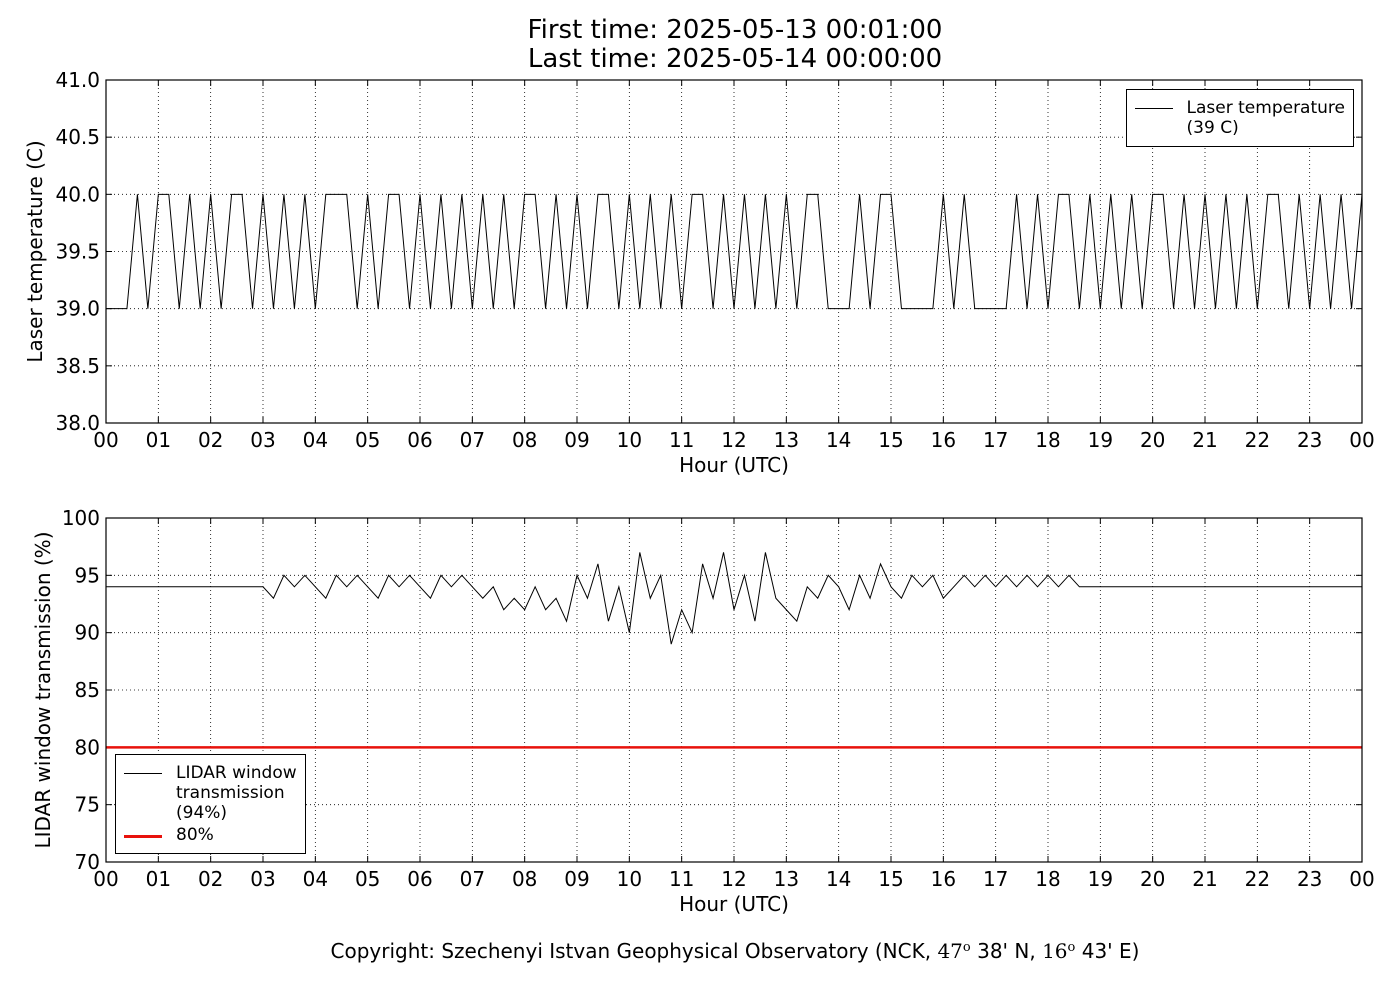  What do you see at coordinates (43, 690) in the screenshot?
I see `y-axis-label: LIDAR window transmission (%)` at bounding box center [43, 690].